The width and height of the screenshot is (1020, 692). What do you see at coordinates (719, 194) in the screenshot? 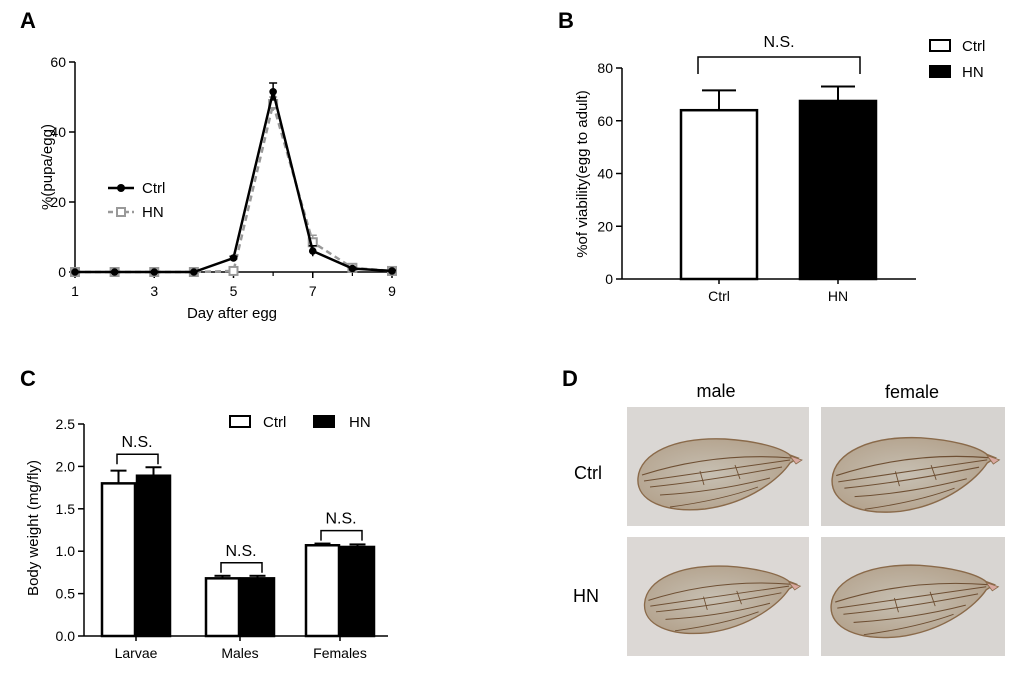
I see `bar-ctrl` at bounding box center [719, 194].